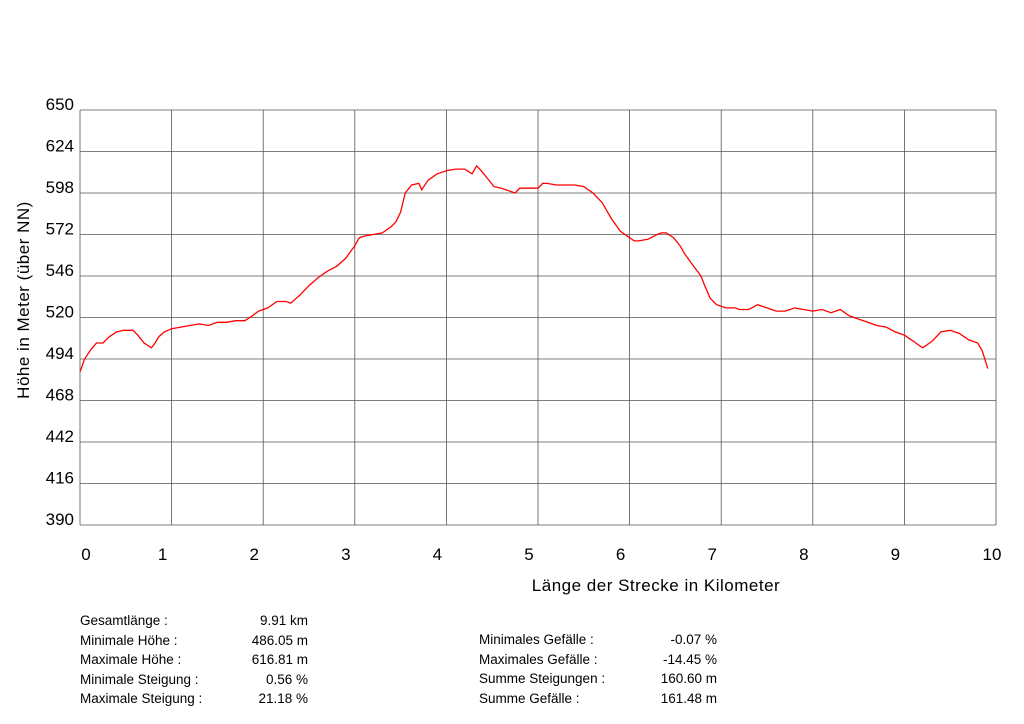 Image resolution: width=1024 pixels, height=724 pixels. Describe the element at coordinates (139, 679) in the screenshot. I see `stat-label: Minimale Steigung :` at that location.